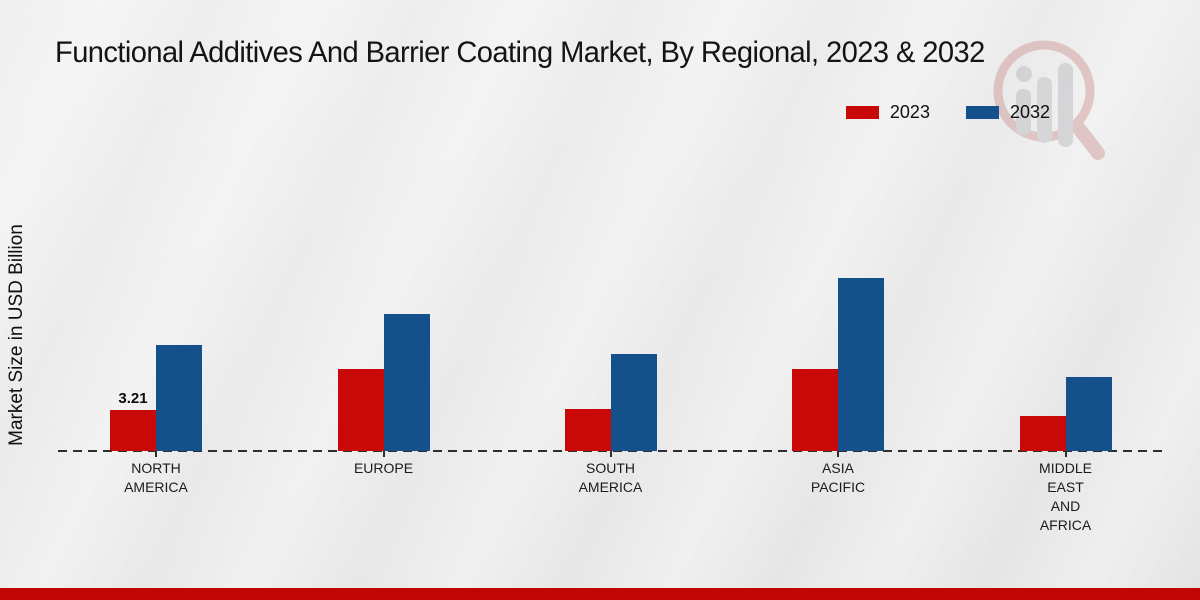 The image size is (1200, 600). I want to click on legend-label: 2023, so click(909, 112).